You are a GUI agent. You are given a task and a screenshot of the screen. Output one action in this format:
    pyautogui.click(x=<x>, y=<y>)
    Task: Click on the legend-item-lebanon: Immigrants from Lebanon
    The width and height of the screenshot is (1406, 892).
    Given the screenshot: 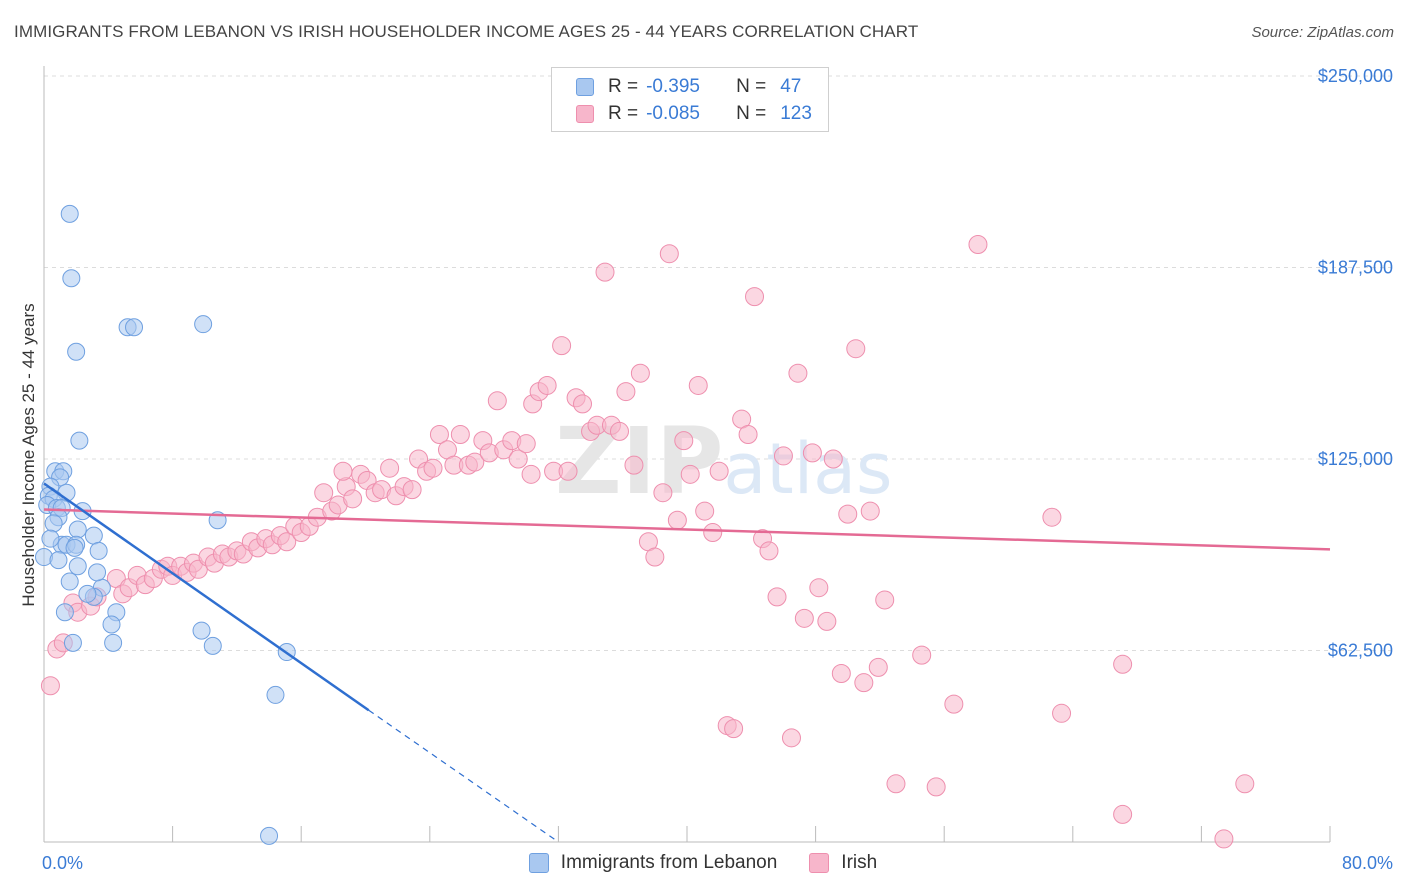 What is the action you would take?
    pyautogui.click(x=653, y=863)
    